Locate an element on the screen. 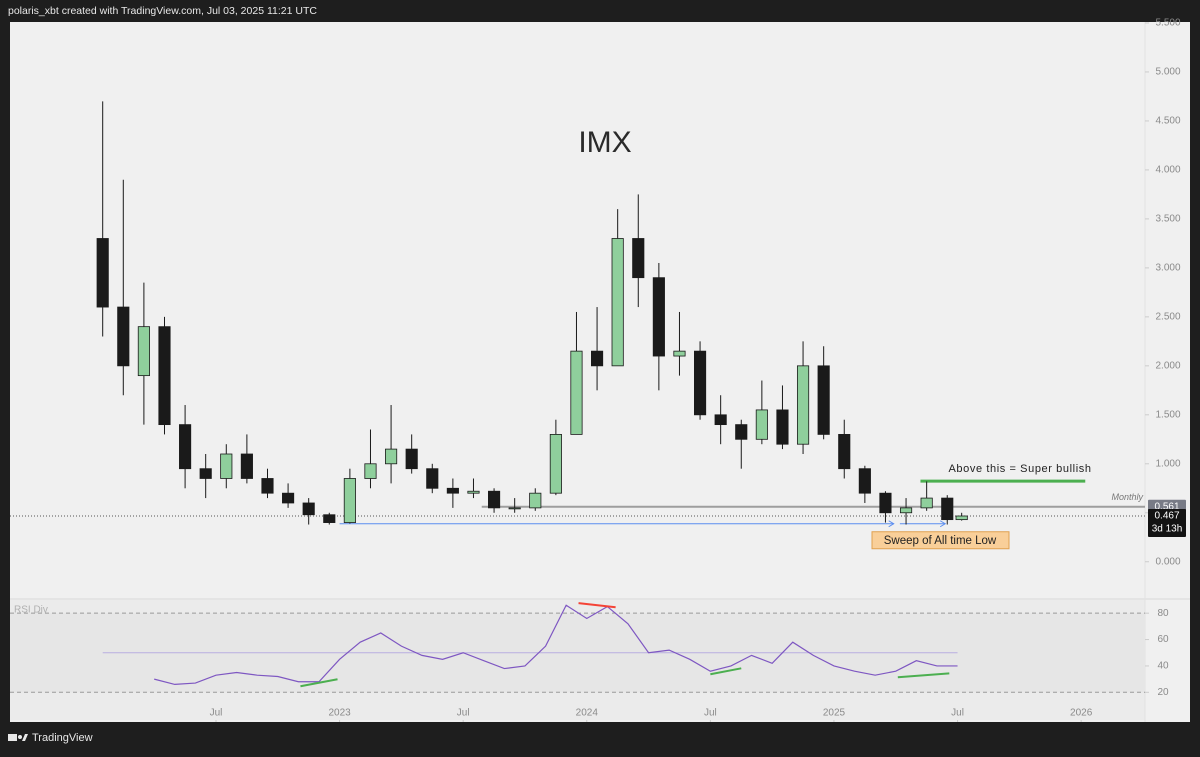  x-tick-label: 2023 is located at coordinates (339, 713).